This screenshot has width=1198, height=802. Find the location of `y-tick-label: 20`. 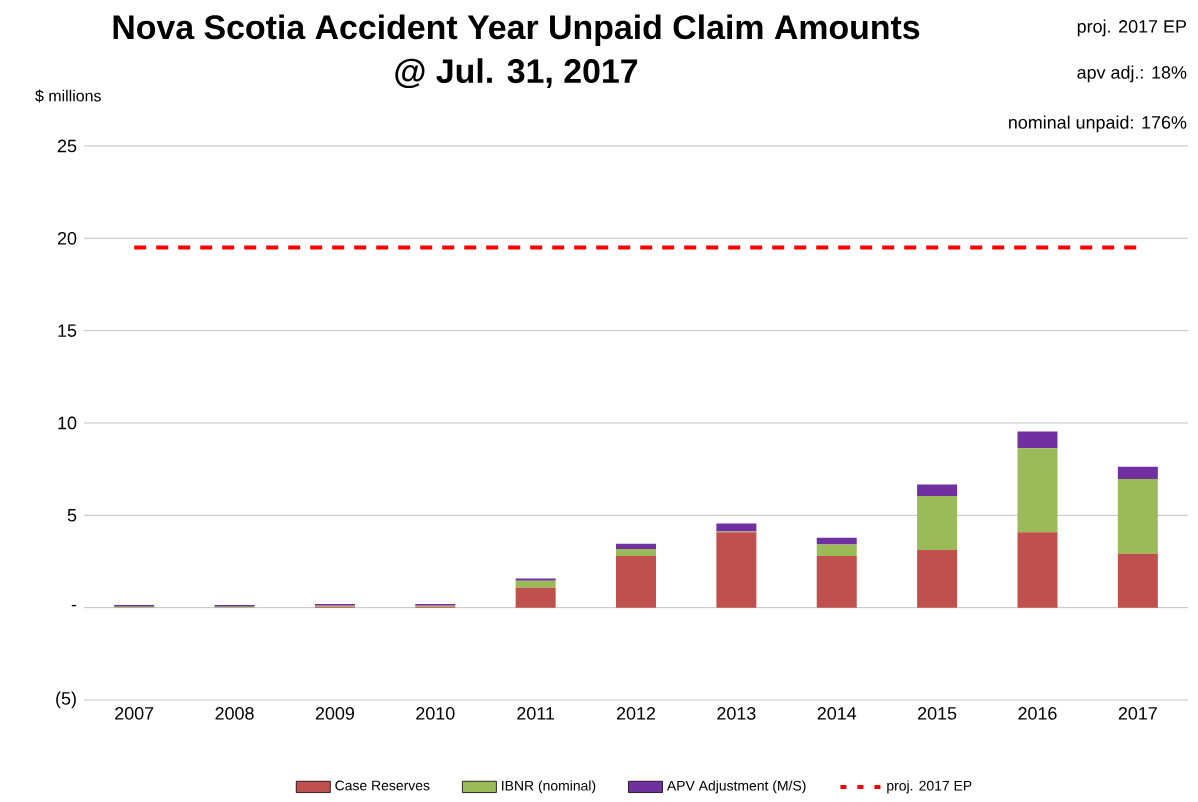

y-tick-label: 20 is located at coordinates (67, 238).